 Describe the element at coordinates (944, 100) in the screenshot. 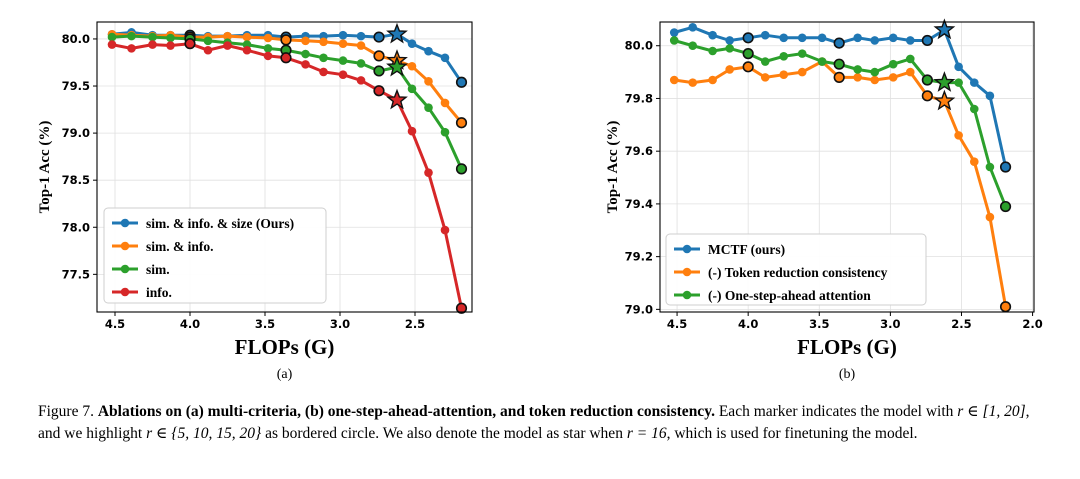

I see `star-marker` at that location.